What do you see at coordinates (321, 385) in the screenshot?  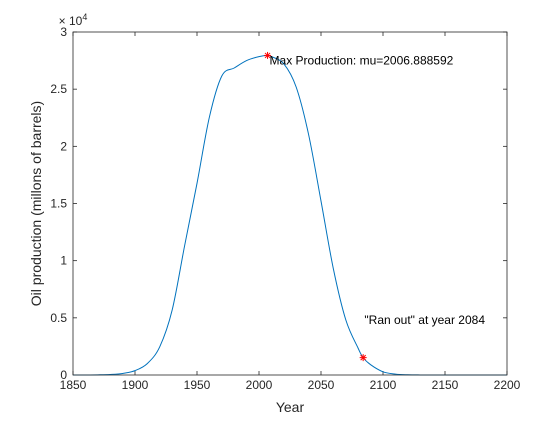 I see `x-tick-label: 2050` at bounding box center [321, 385].